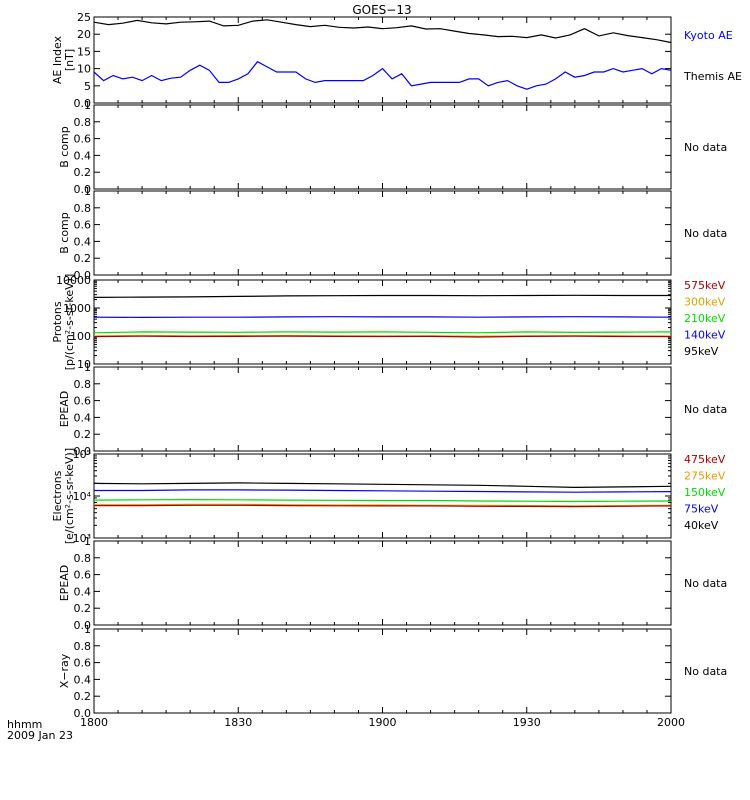  Describe the element at coordinates (705, 492) in the screenshot. I see `legend-entry: 150keV` at that location.